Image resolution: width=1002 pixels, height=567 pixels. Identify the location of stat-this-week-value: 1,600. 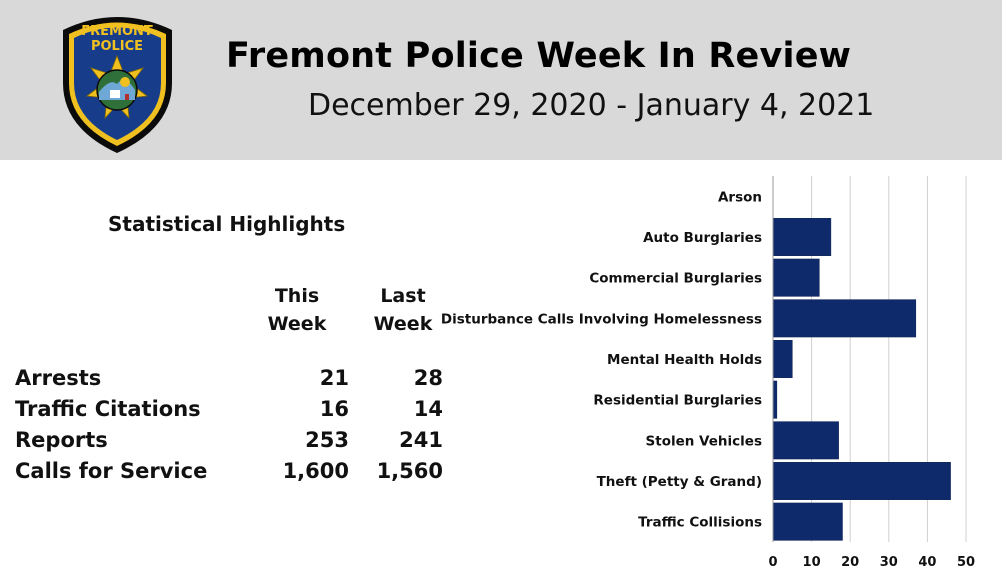
(315, 471).